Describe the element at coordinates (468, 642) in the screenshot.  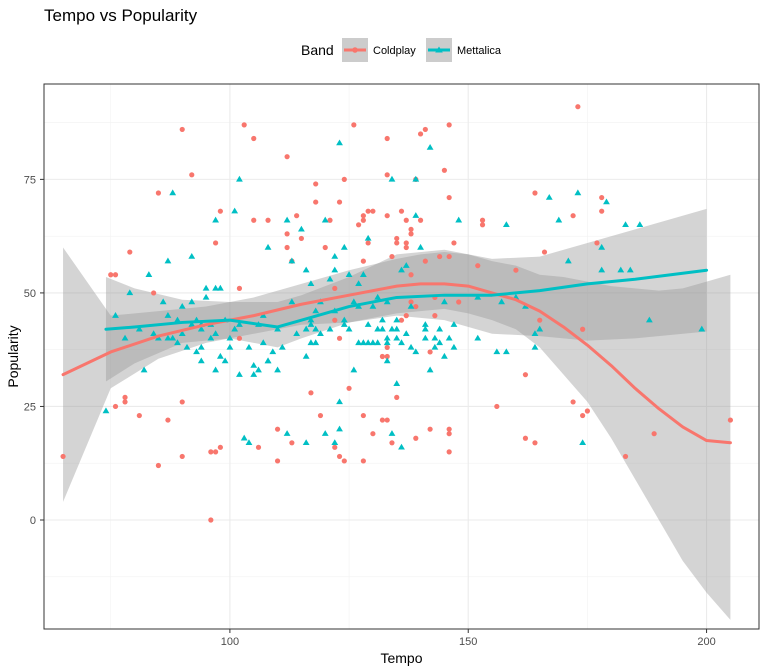
I see `x-tick-label: 150` at that location.